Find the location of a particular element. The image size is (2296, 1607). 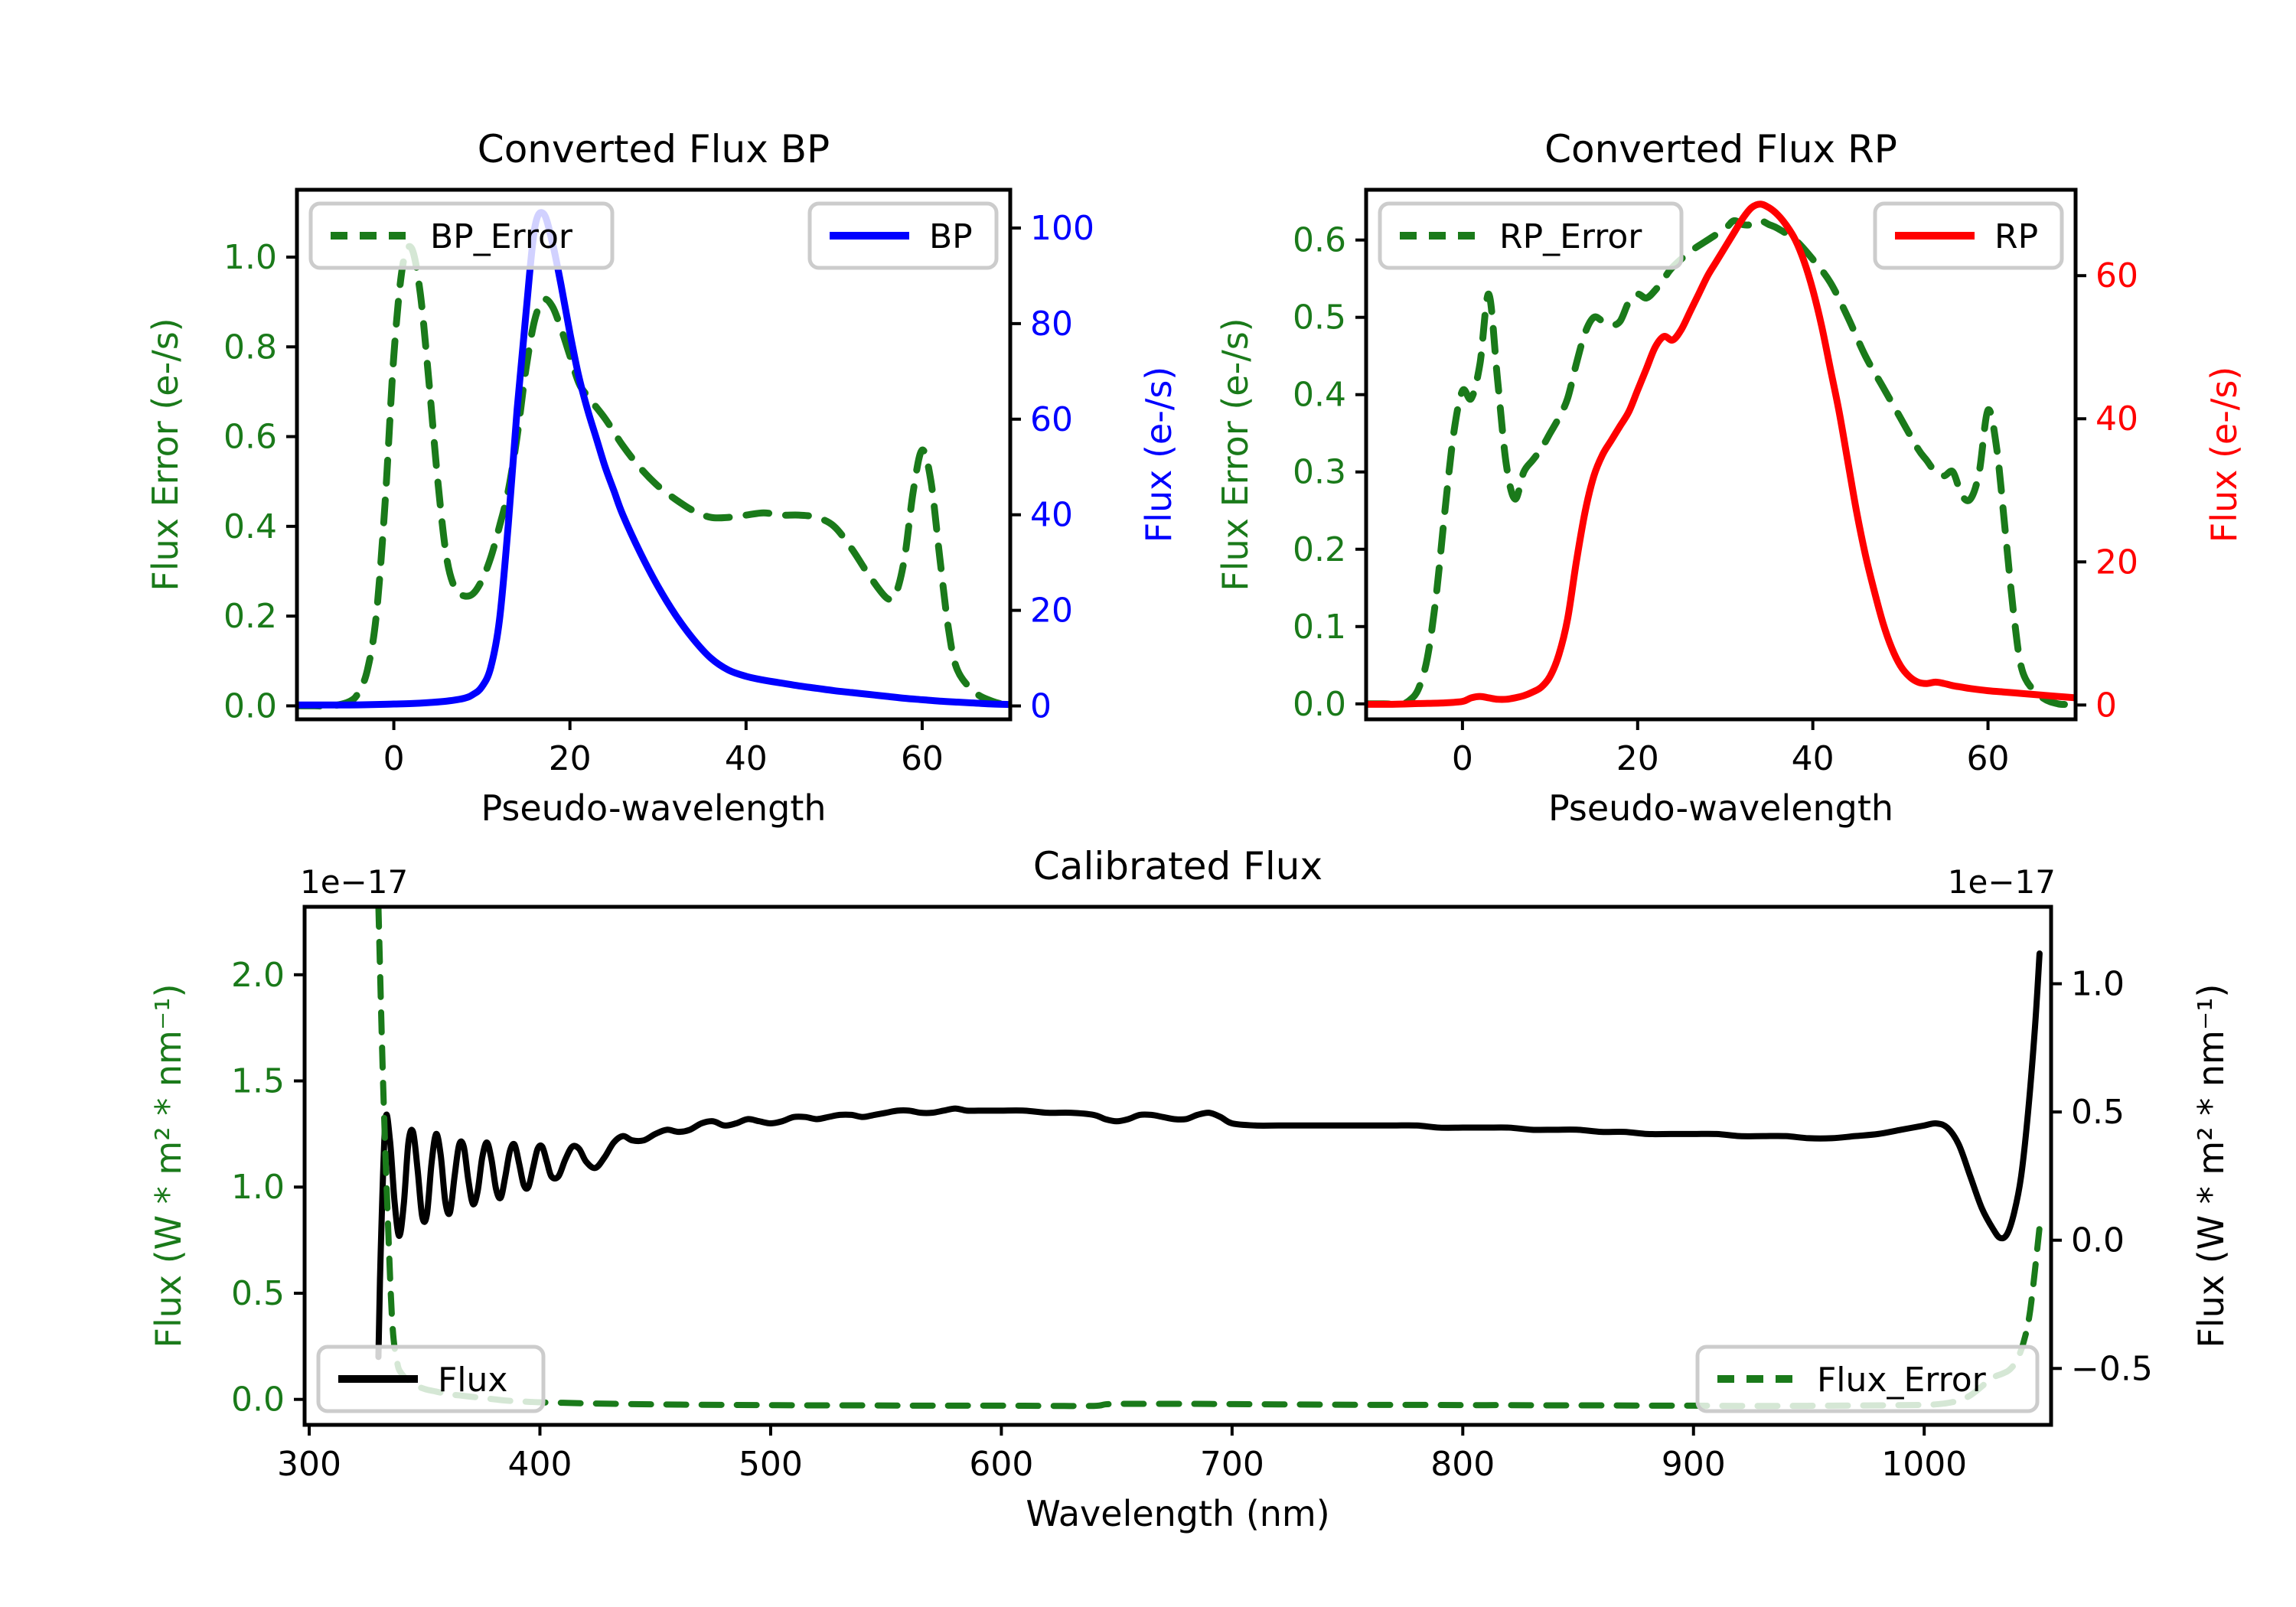

panel-calibrated-legend-error-box is located at coordinates (1867, 1379).